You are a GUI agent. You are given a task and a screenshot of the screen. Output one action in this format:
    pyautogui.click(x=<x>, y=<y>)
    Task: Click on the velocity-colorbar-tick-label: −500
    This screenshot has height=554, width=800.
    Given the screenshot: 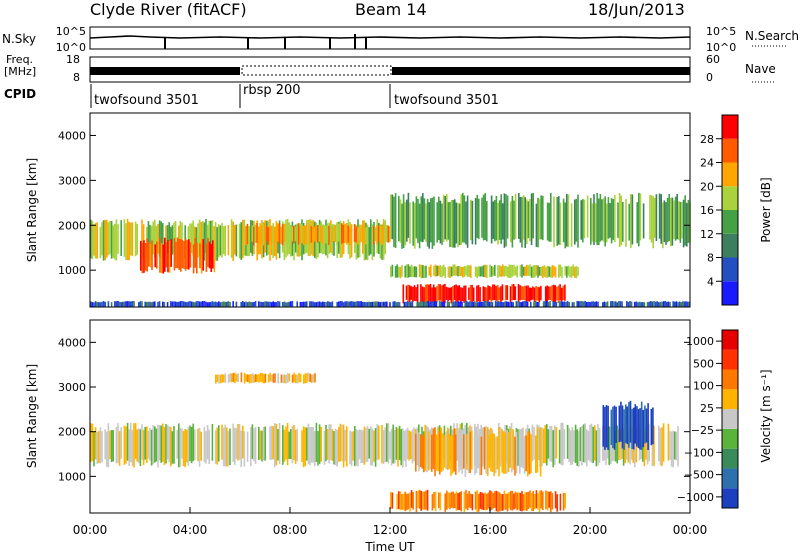 What is the action you would take?
    pyautogui.click(x=699, y=475)
    